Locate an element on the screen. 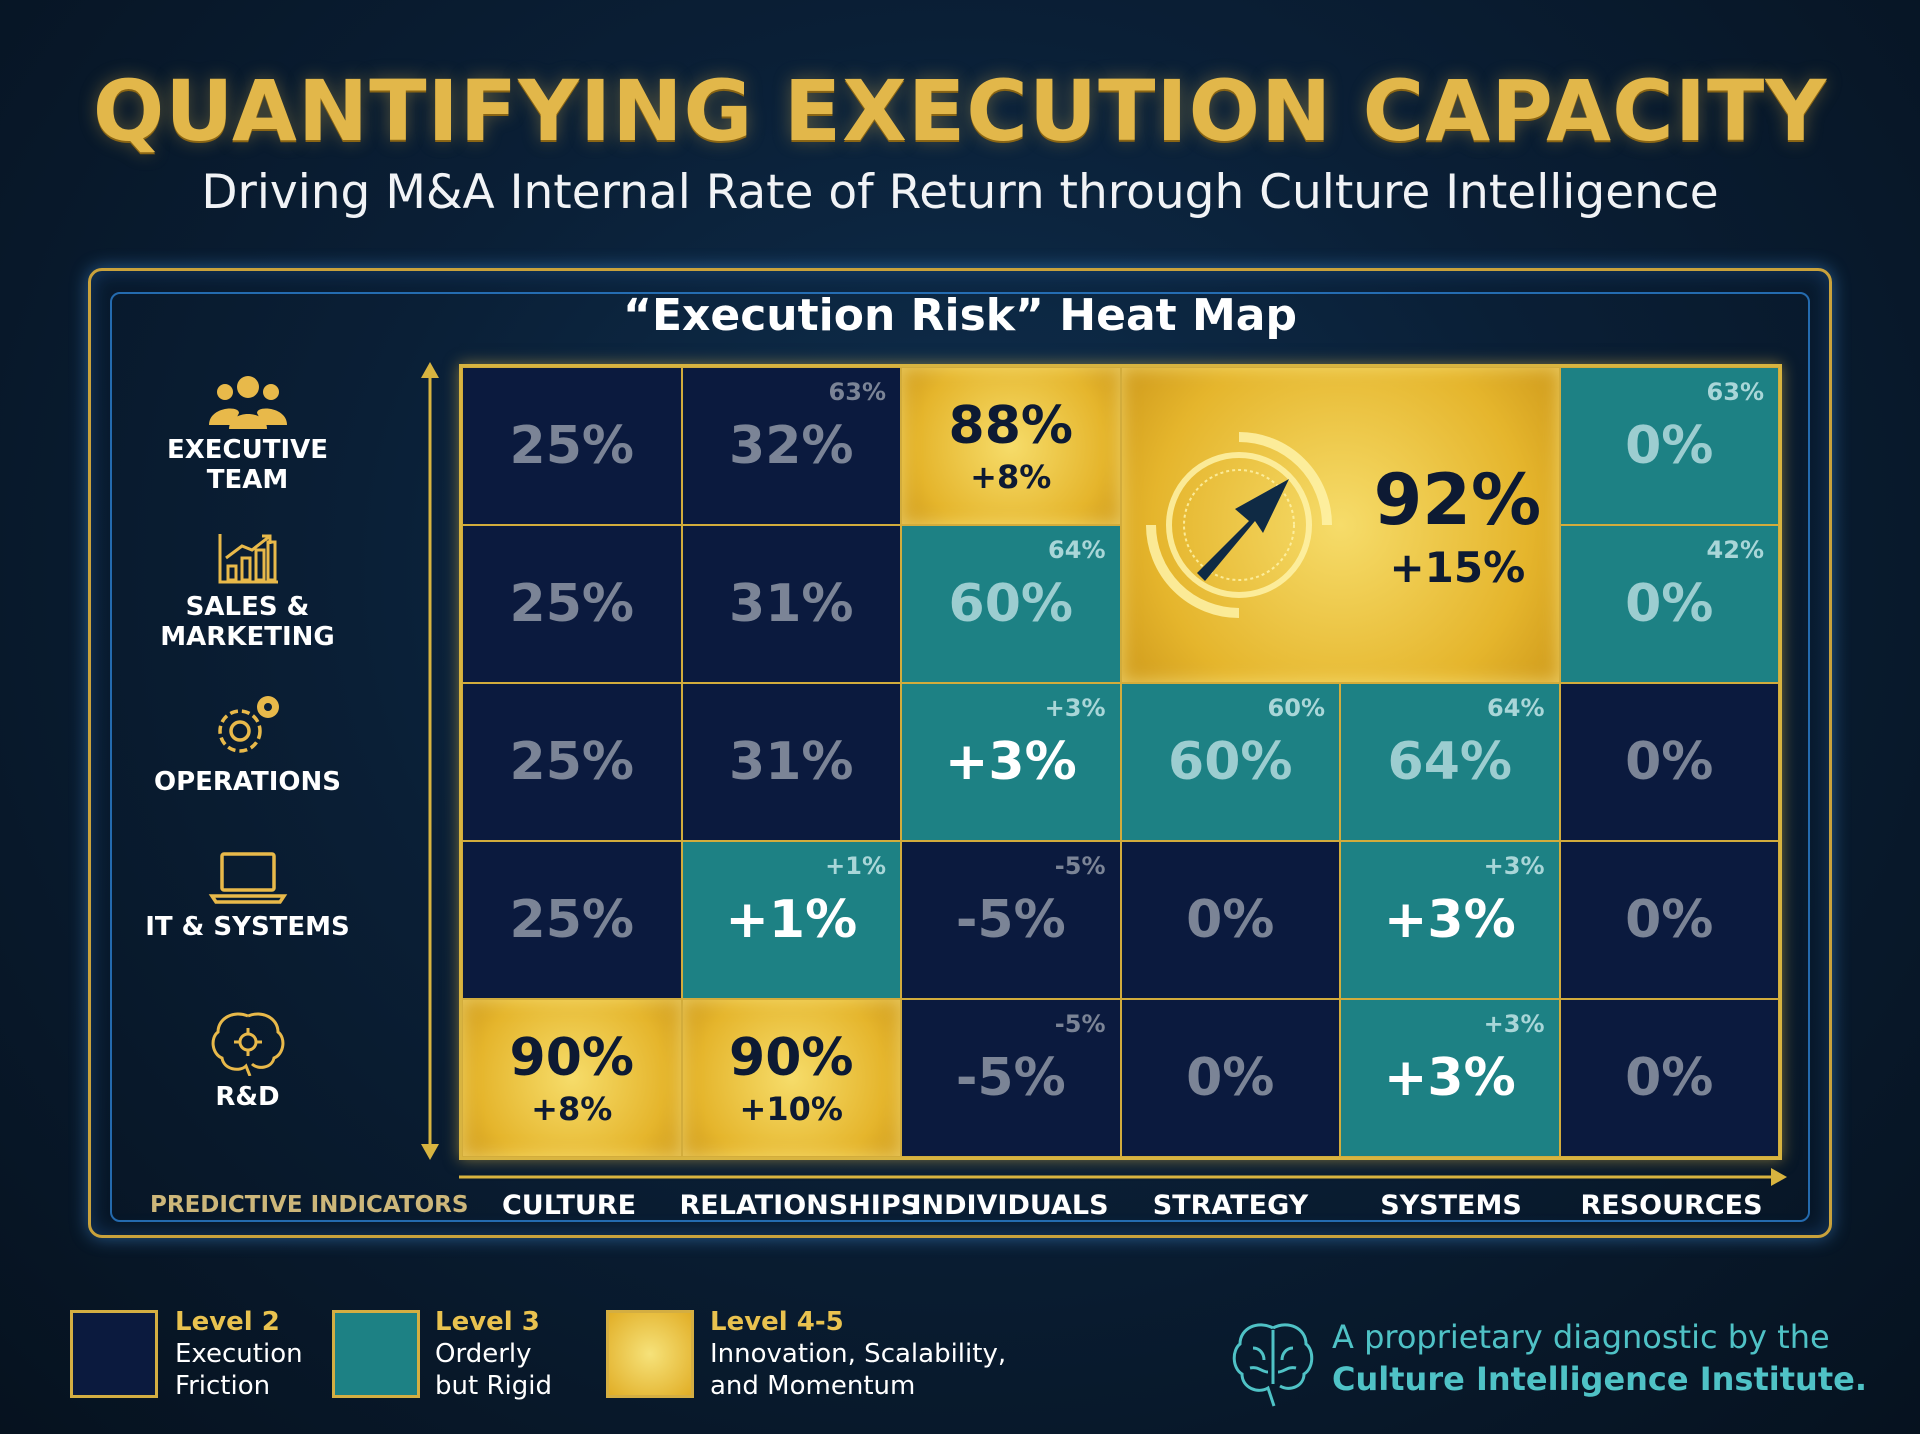  column-label: RESOURCES is located at coordinates (1671, 1205).